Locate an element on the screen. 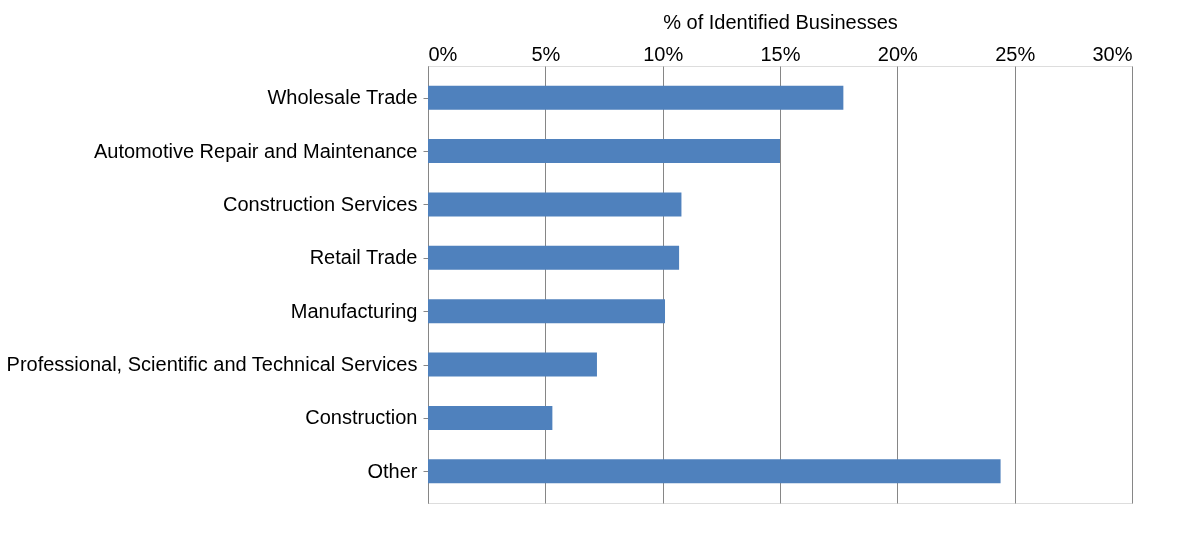  y-tick-label: Manufacturing is located at coordinates (354, 310).